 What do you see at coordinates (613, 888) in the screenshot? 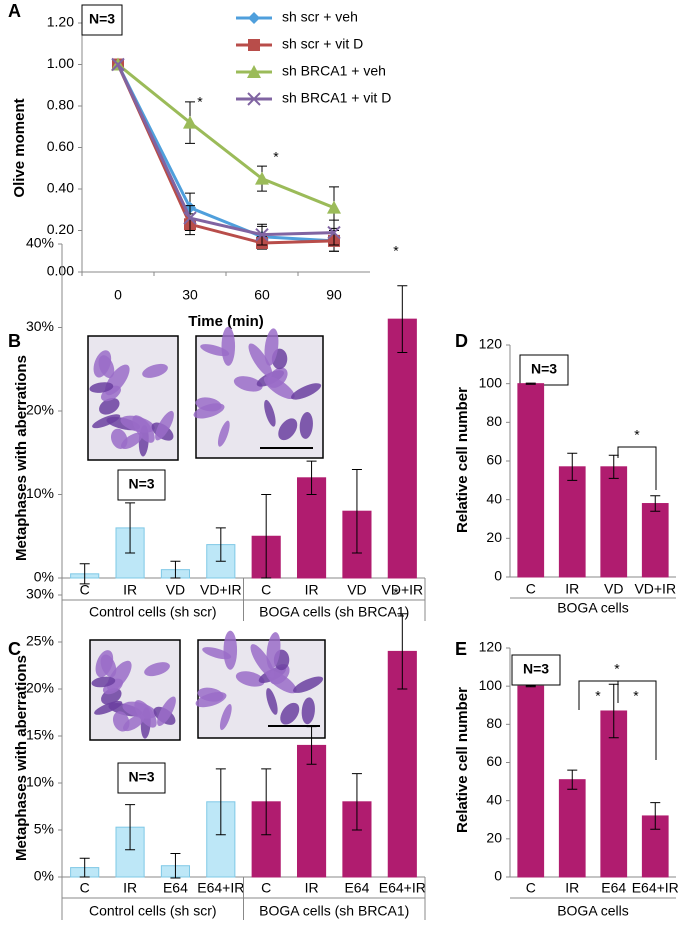
I see `x-tick-label: E64` at bounding box center [613, 888].